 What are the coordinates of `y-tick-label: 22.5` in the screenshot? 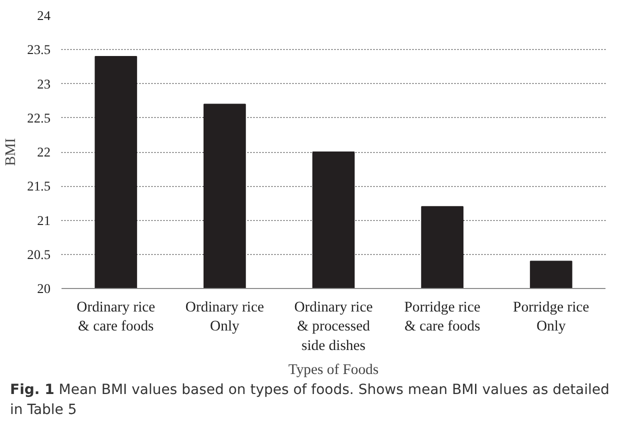 It's located at (39, 118).